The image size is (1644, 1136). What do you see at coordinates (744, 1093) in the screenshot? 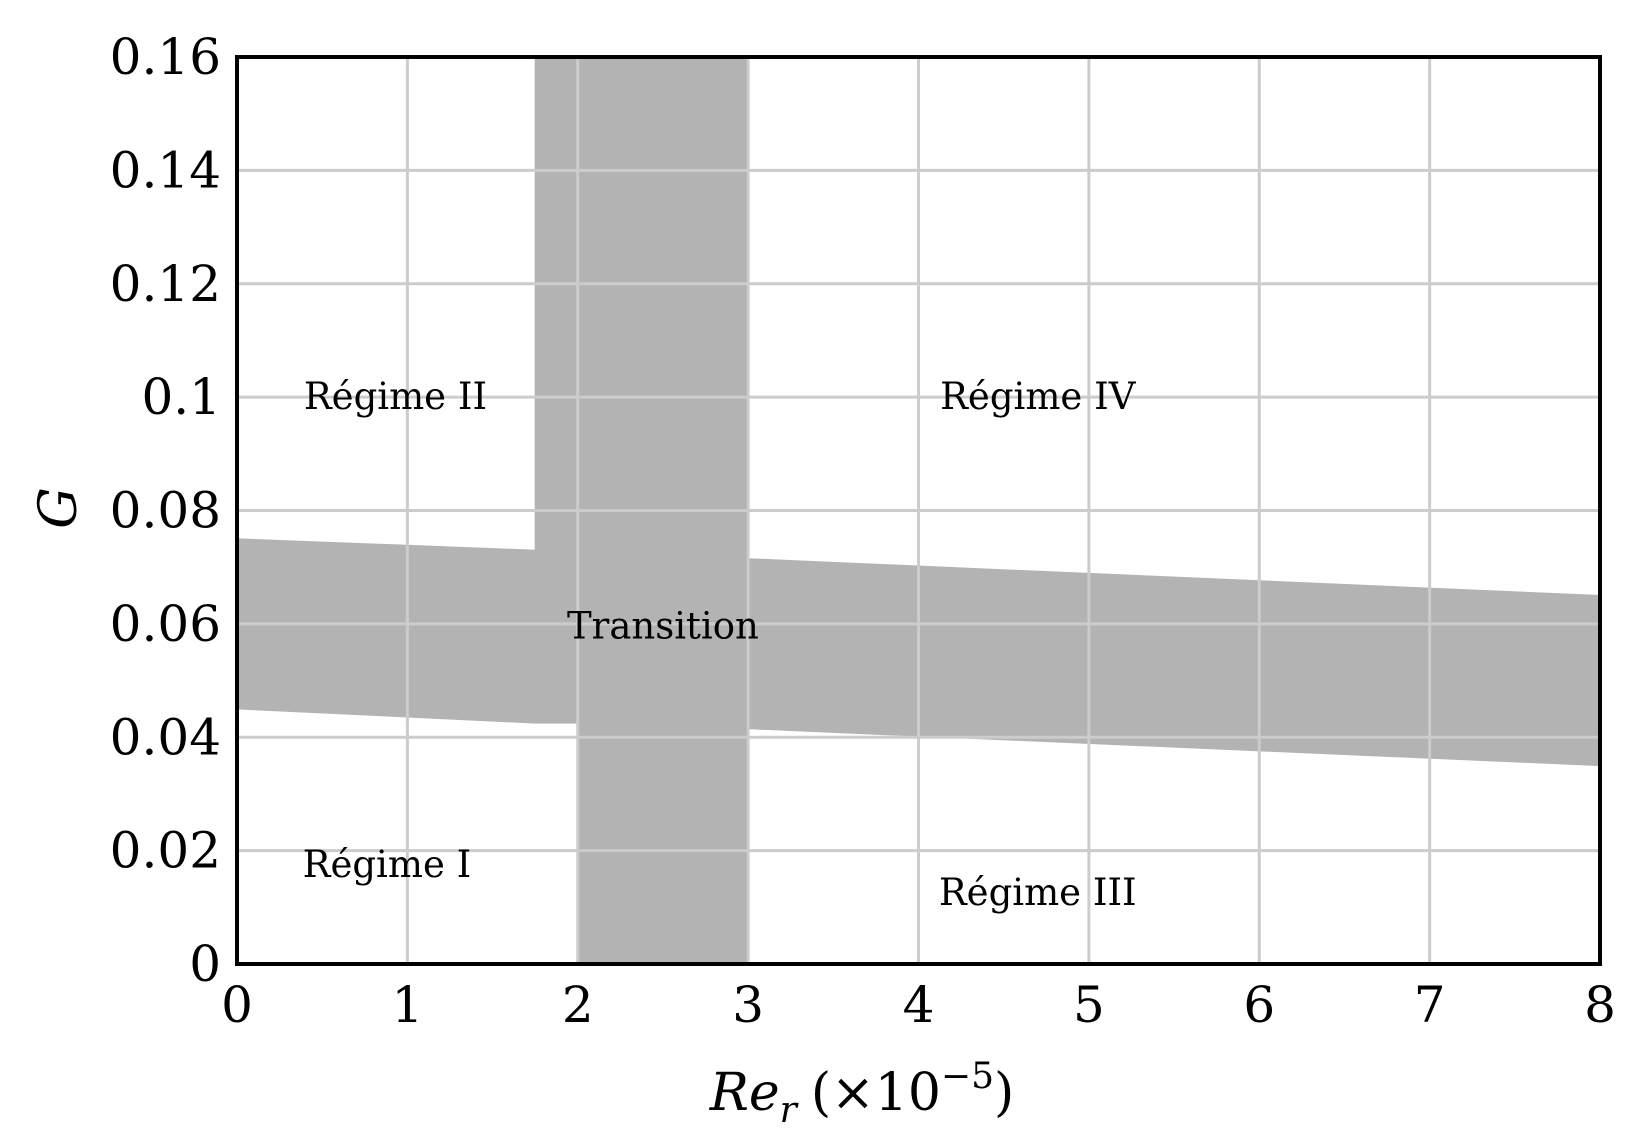
I see `x-axis-label-base: Re` at bounding box center [744, 1093].